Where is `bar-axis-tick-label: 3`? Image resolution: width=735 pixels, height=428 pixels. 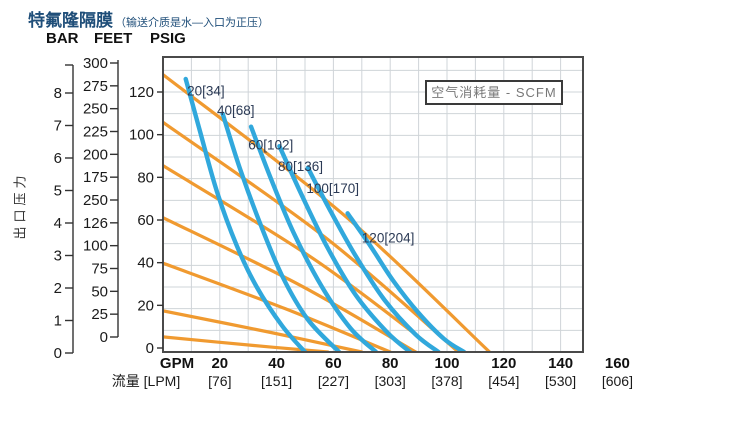 bar-axis-tick-label: 3 is located at coordinates (58, 256).